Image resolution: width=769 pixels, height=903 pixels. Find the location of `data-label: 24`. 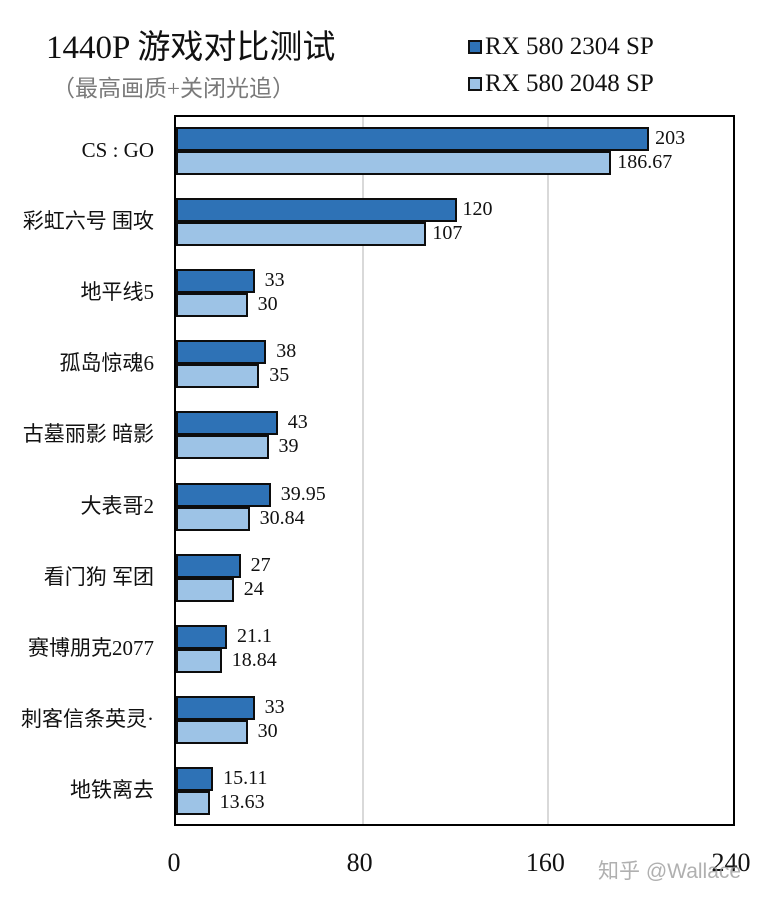

data-label: 24 is located at coordinates (253, 588).